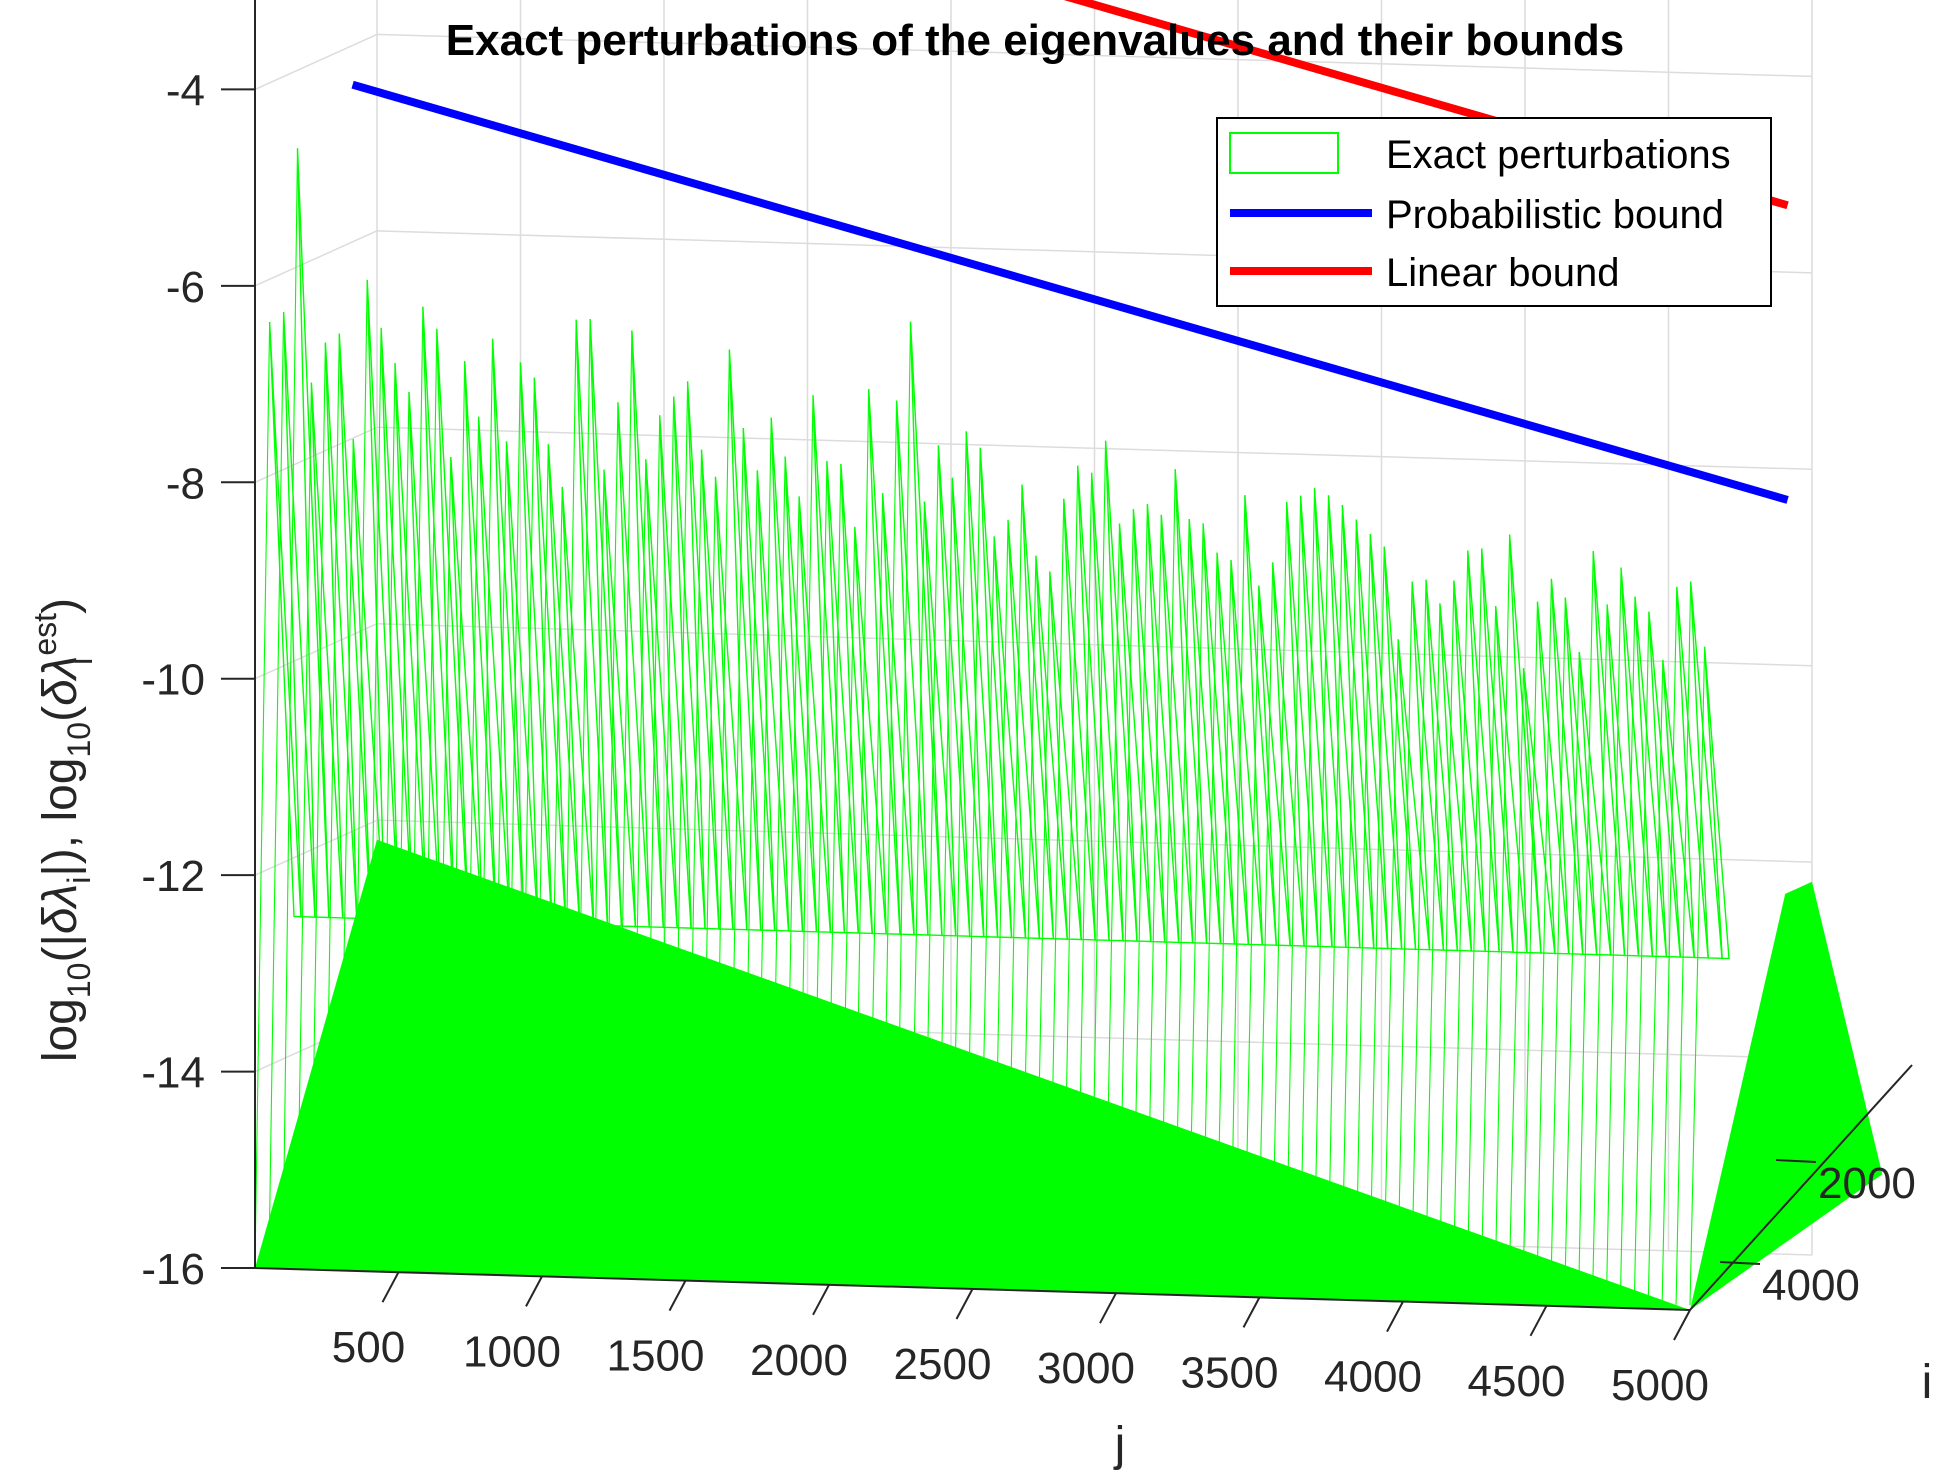  I want to click on y-tick-label: 2000, so click(1867, 1183).